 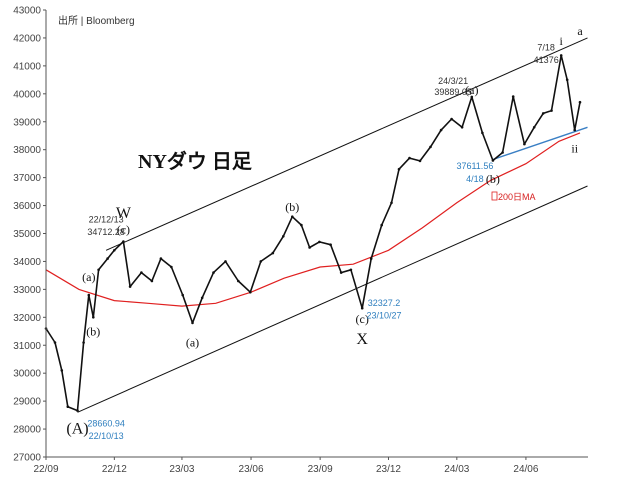 What do you see at coordinates (383, 316) in the screenshot?
I see `annotation-label: 23/10/27` at bounding box center [383, 316].